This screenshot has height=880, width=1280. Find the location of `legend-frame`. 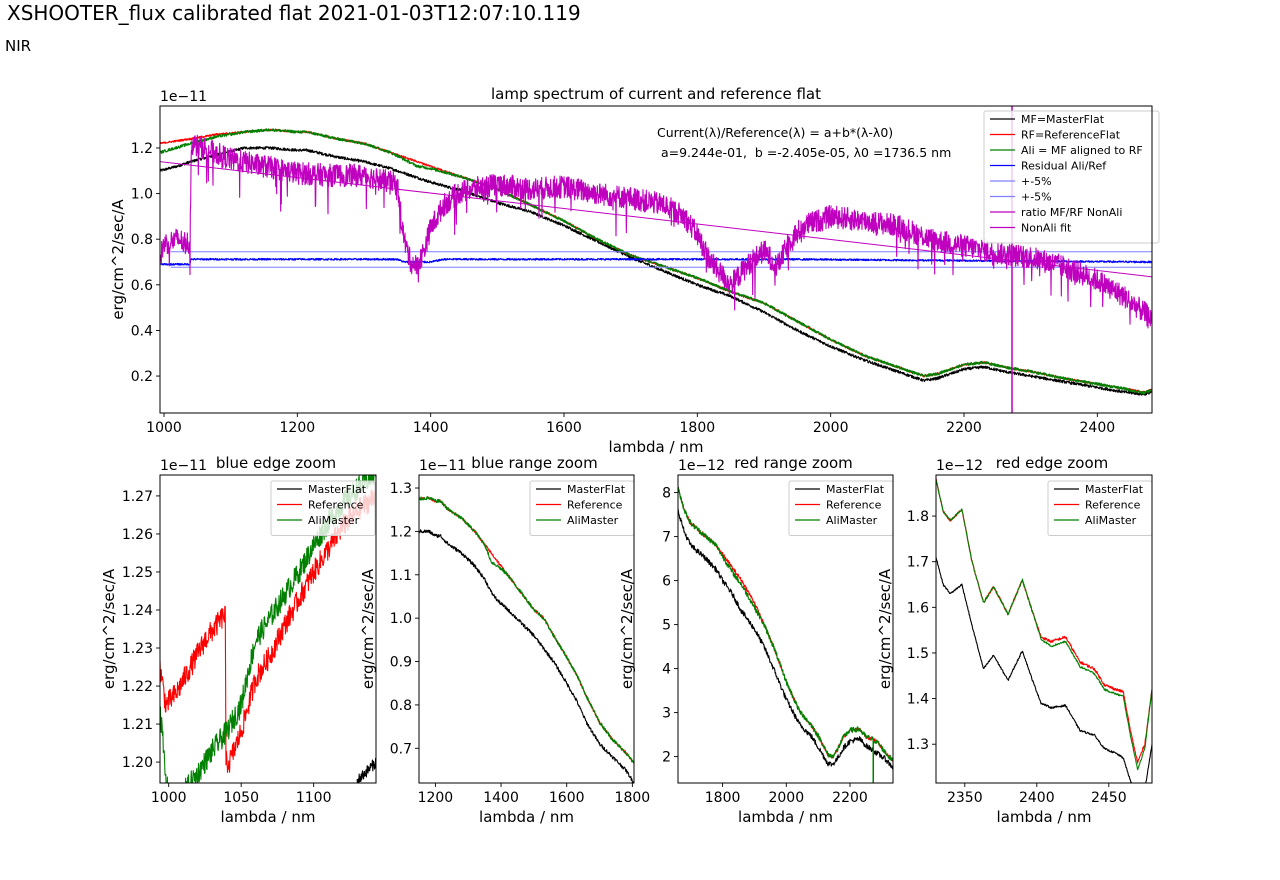

legend-frame is located at coordinates (1071, 177).